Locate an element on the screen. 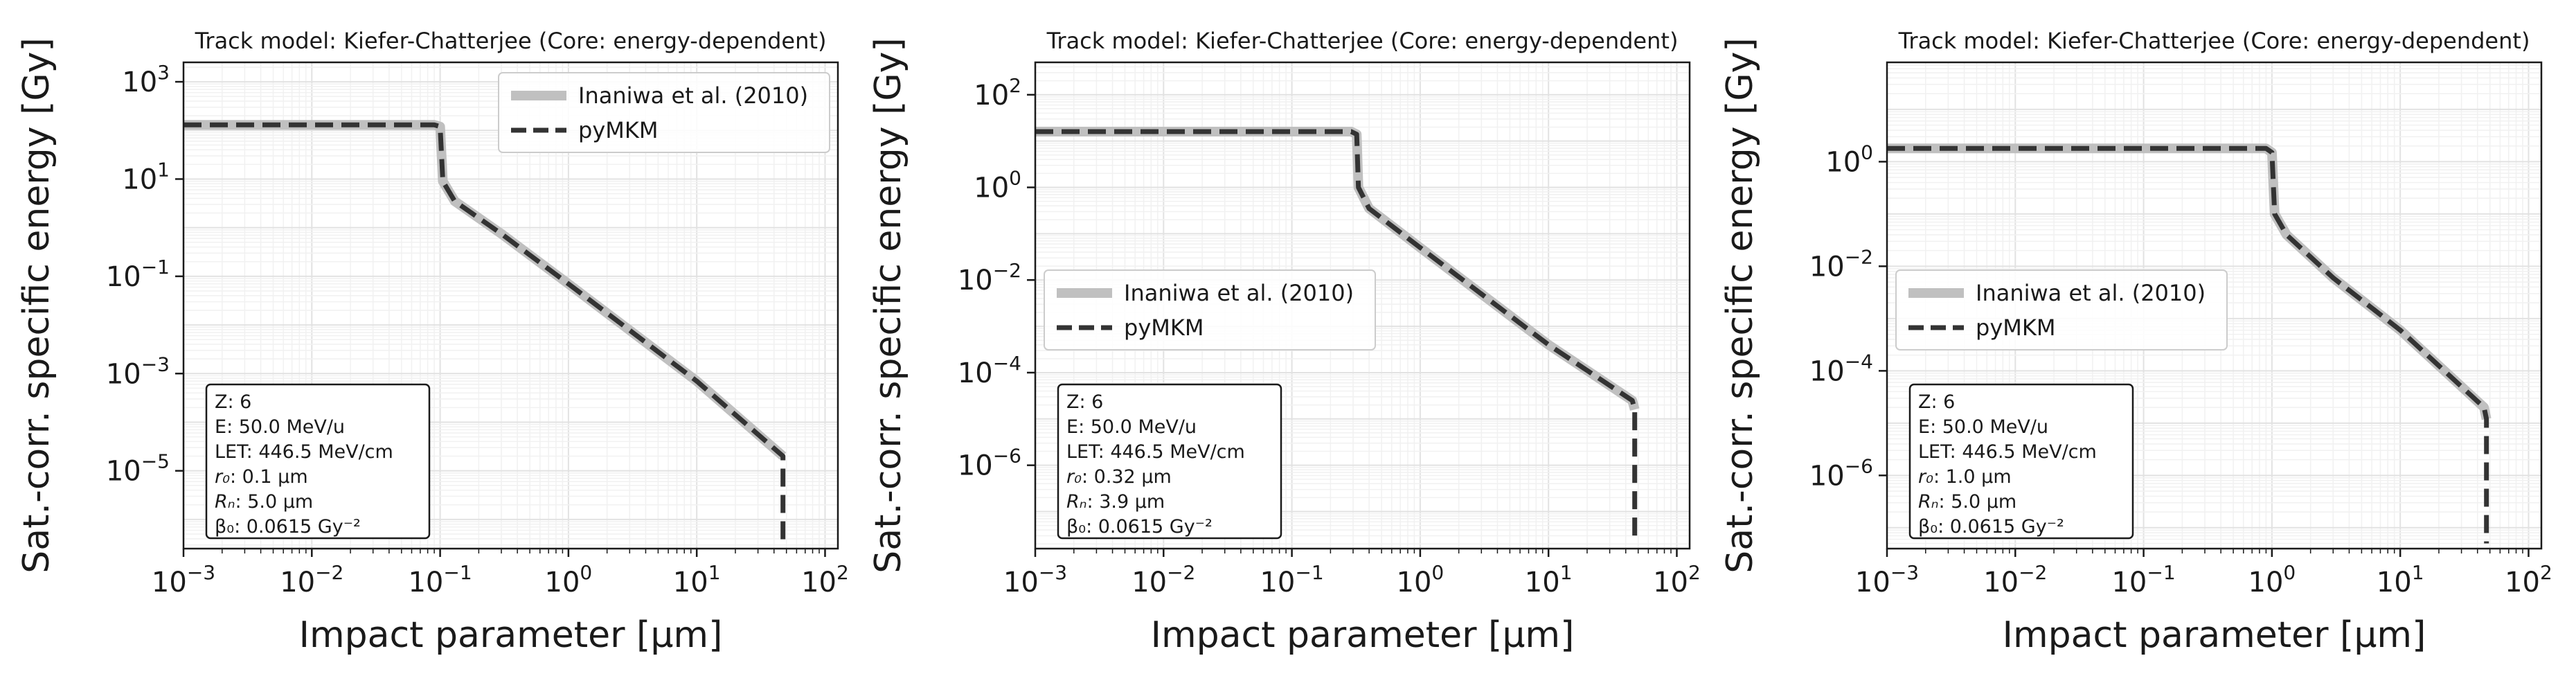 This screenshot has height=683, width=2576. info-line: Rₙ: 3.9 μm is located at coordinates (1115, 502).